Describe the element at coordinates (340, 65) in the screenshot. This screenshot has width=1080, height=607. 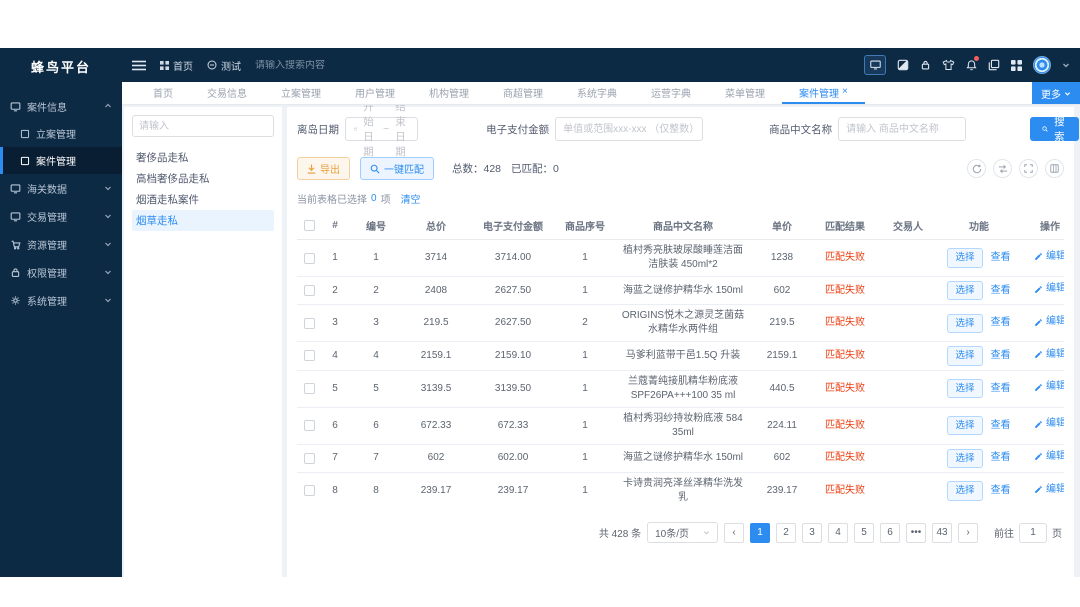
I see `global-search-input` at that location.